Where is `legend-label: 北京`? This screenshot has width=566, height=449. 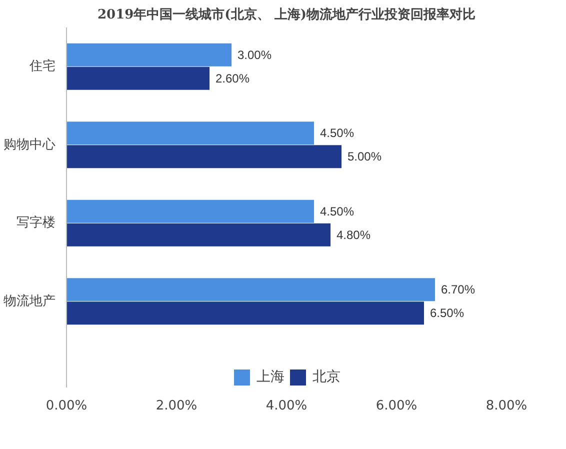 legend-label: 北京 is located at coordinates (326, 377).